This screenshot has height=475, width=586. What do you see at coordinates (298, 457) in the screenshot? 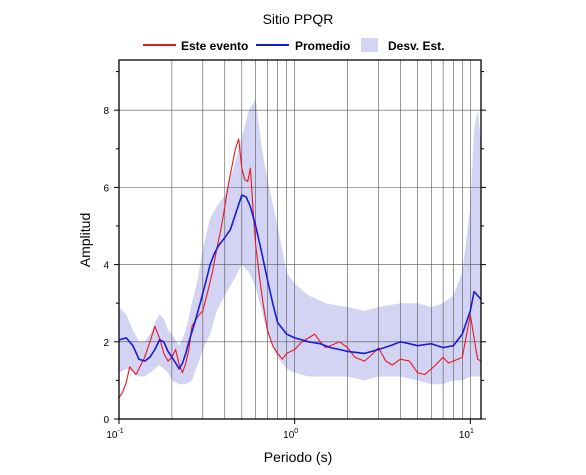
I see `x-axis-label: Periodo (s)` at bounding box center [298, 457].